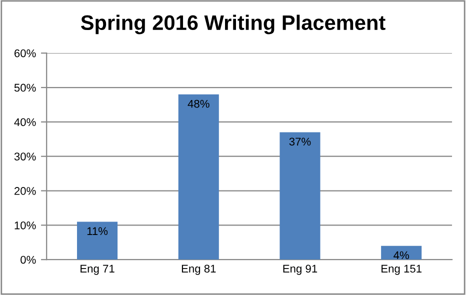  I want to click on y-tick-label: 60%, so click(25, 53).